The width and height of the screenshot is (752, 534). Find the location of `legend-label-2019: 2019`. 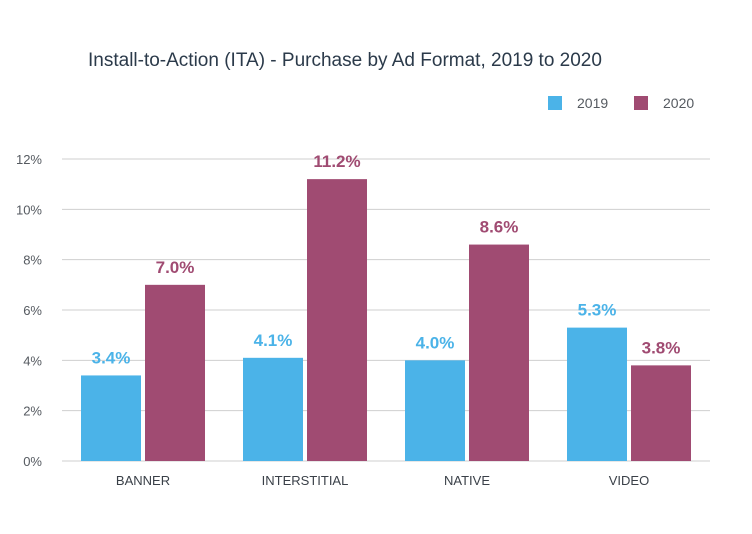

legend-label-2019: 2019 is located at coordinates (592, 103).